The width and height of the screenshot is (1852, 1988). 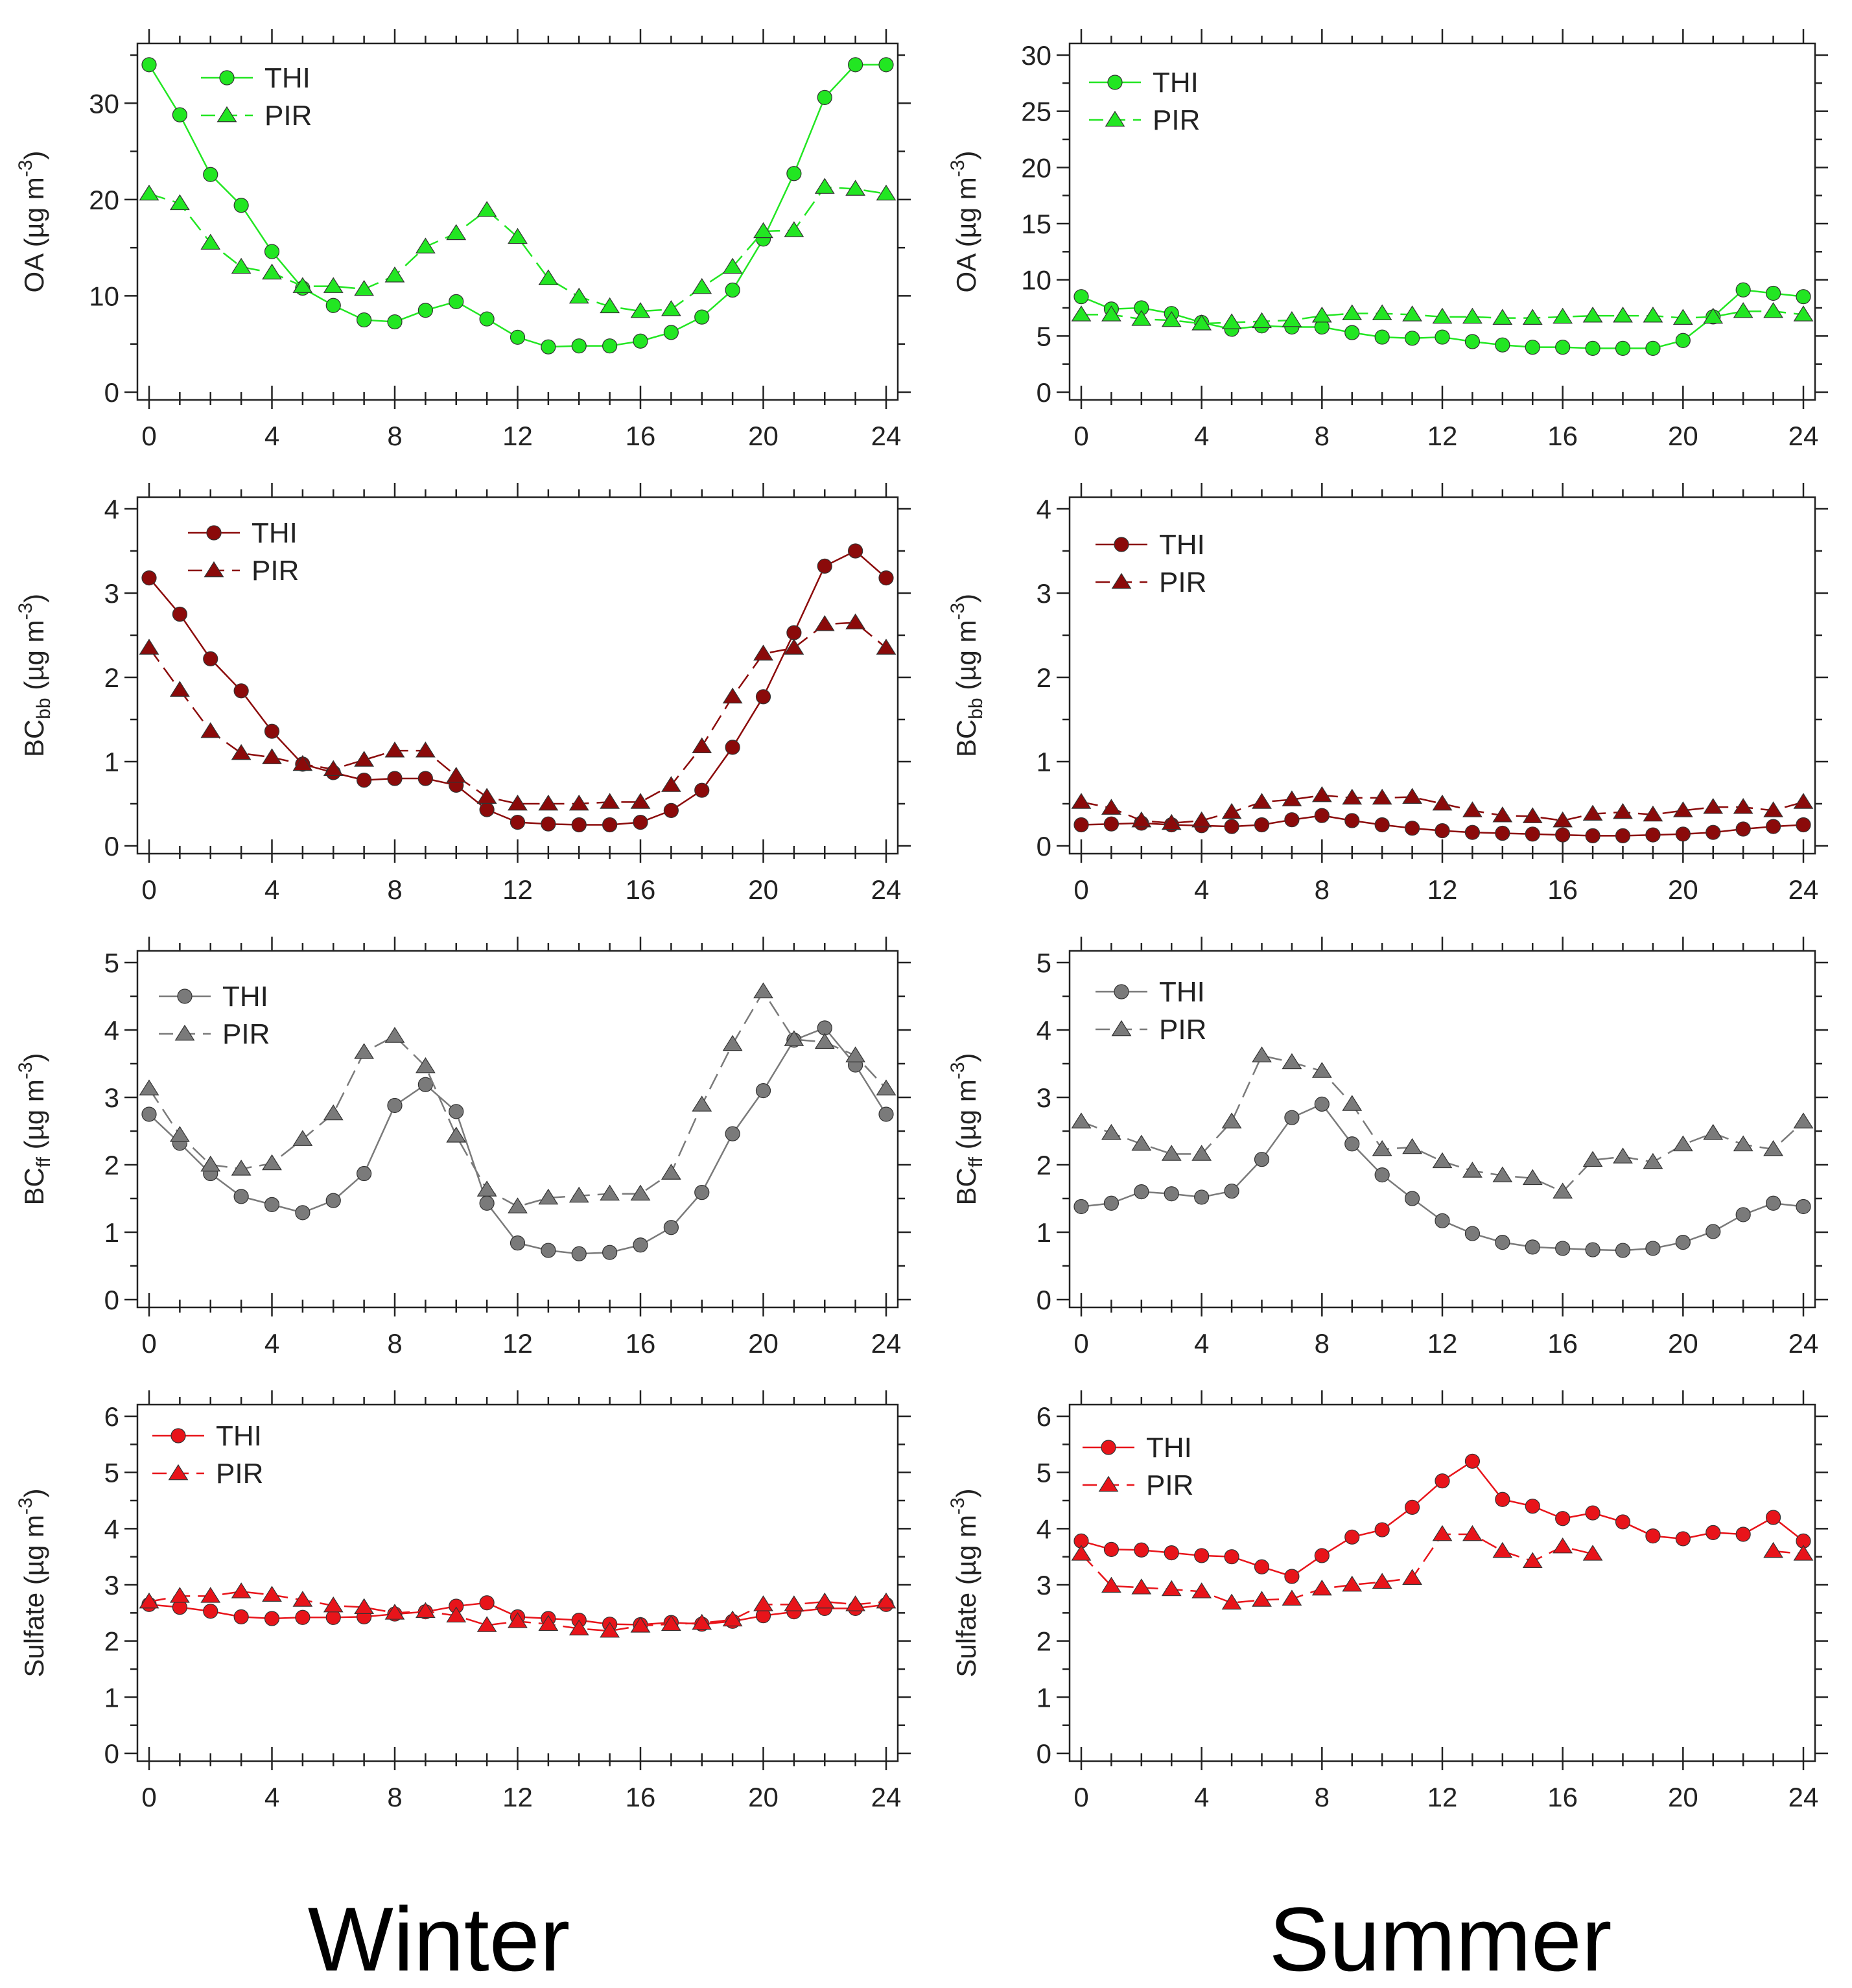 I want to click on y-axis-label: Sulfate (µg m-3), so click(x=32, y=1583).